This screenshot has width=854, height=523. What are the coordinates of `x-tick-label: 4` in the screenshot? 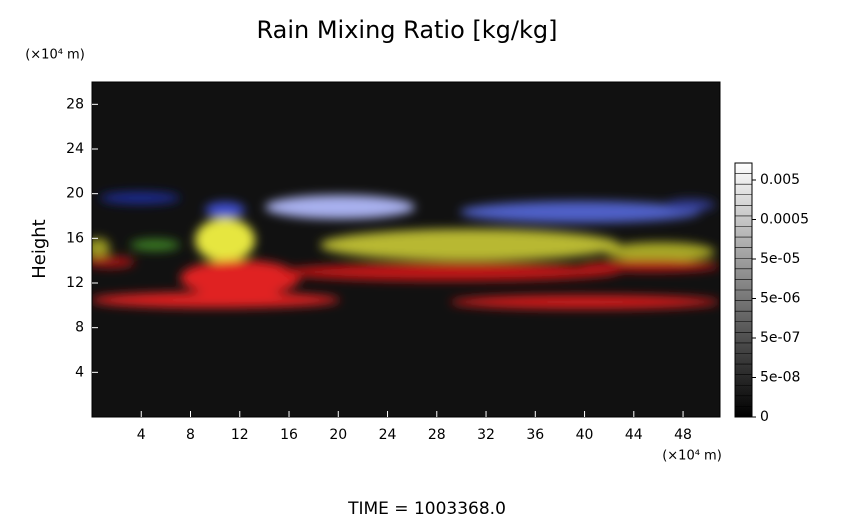 It's located at (141, 435).